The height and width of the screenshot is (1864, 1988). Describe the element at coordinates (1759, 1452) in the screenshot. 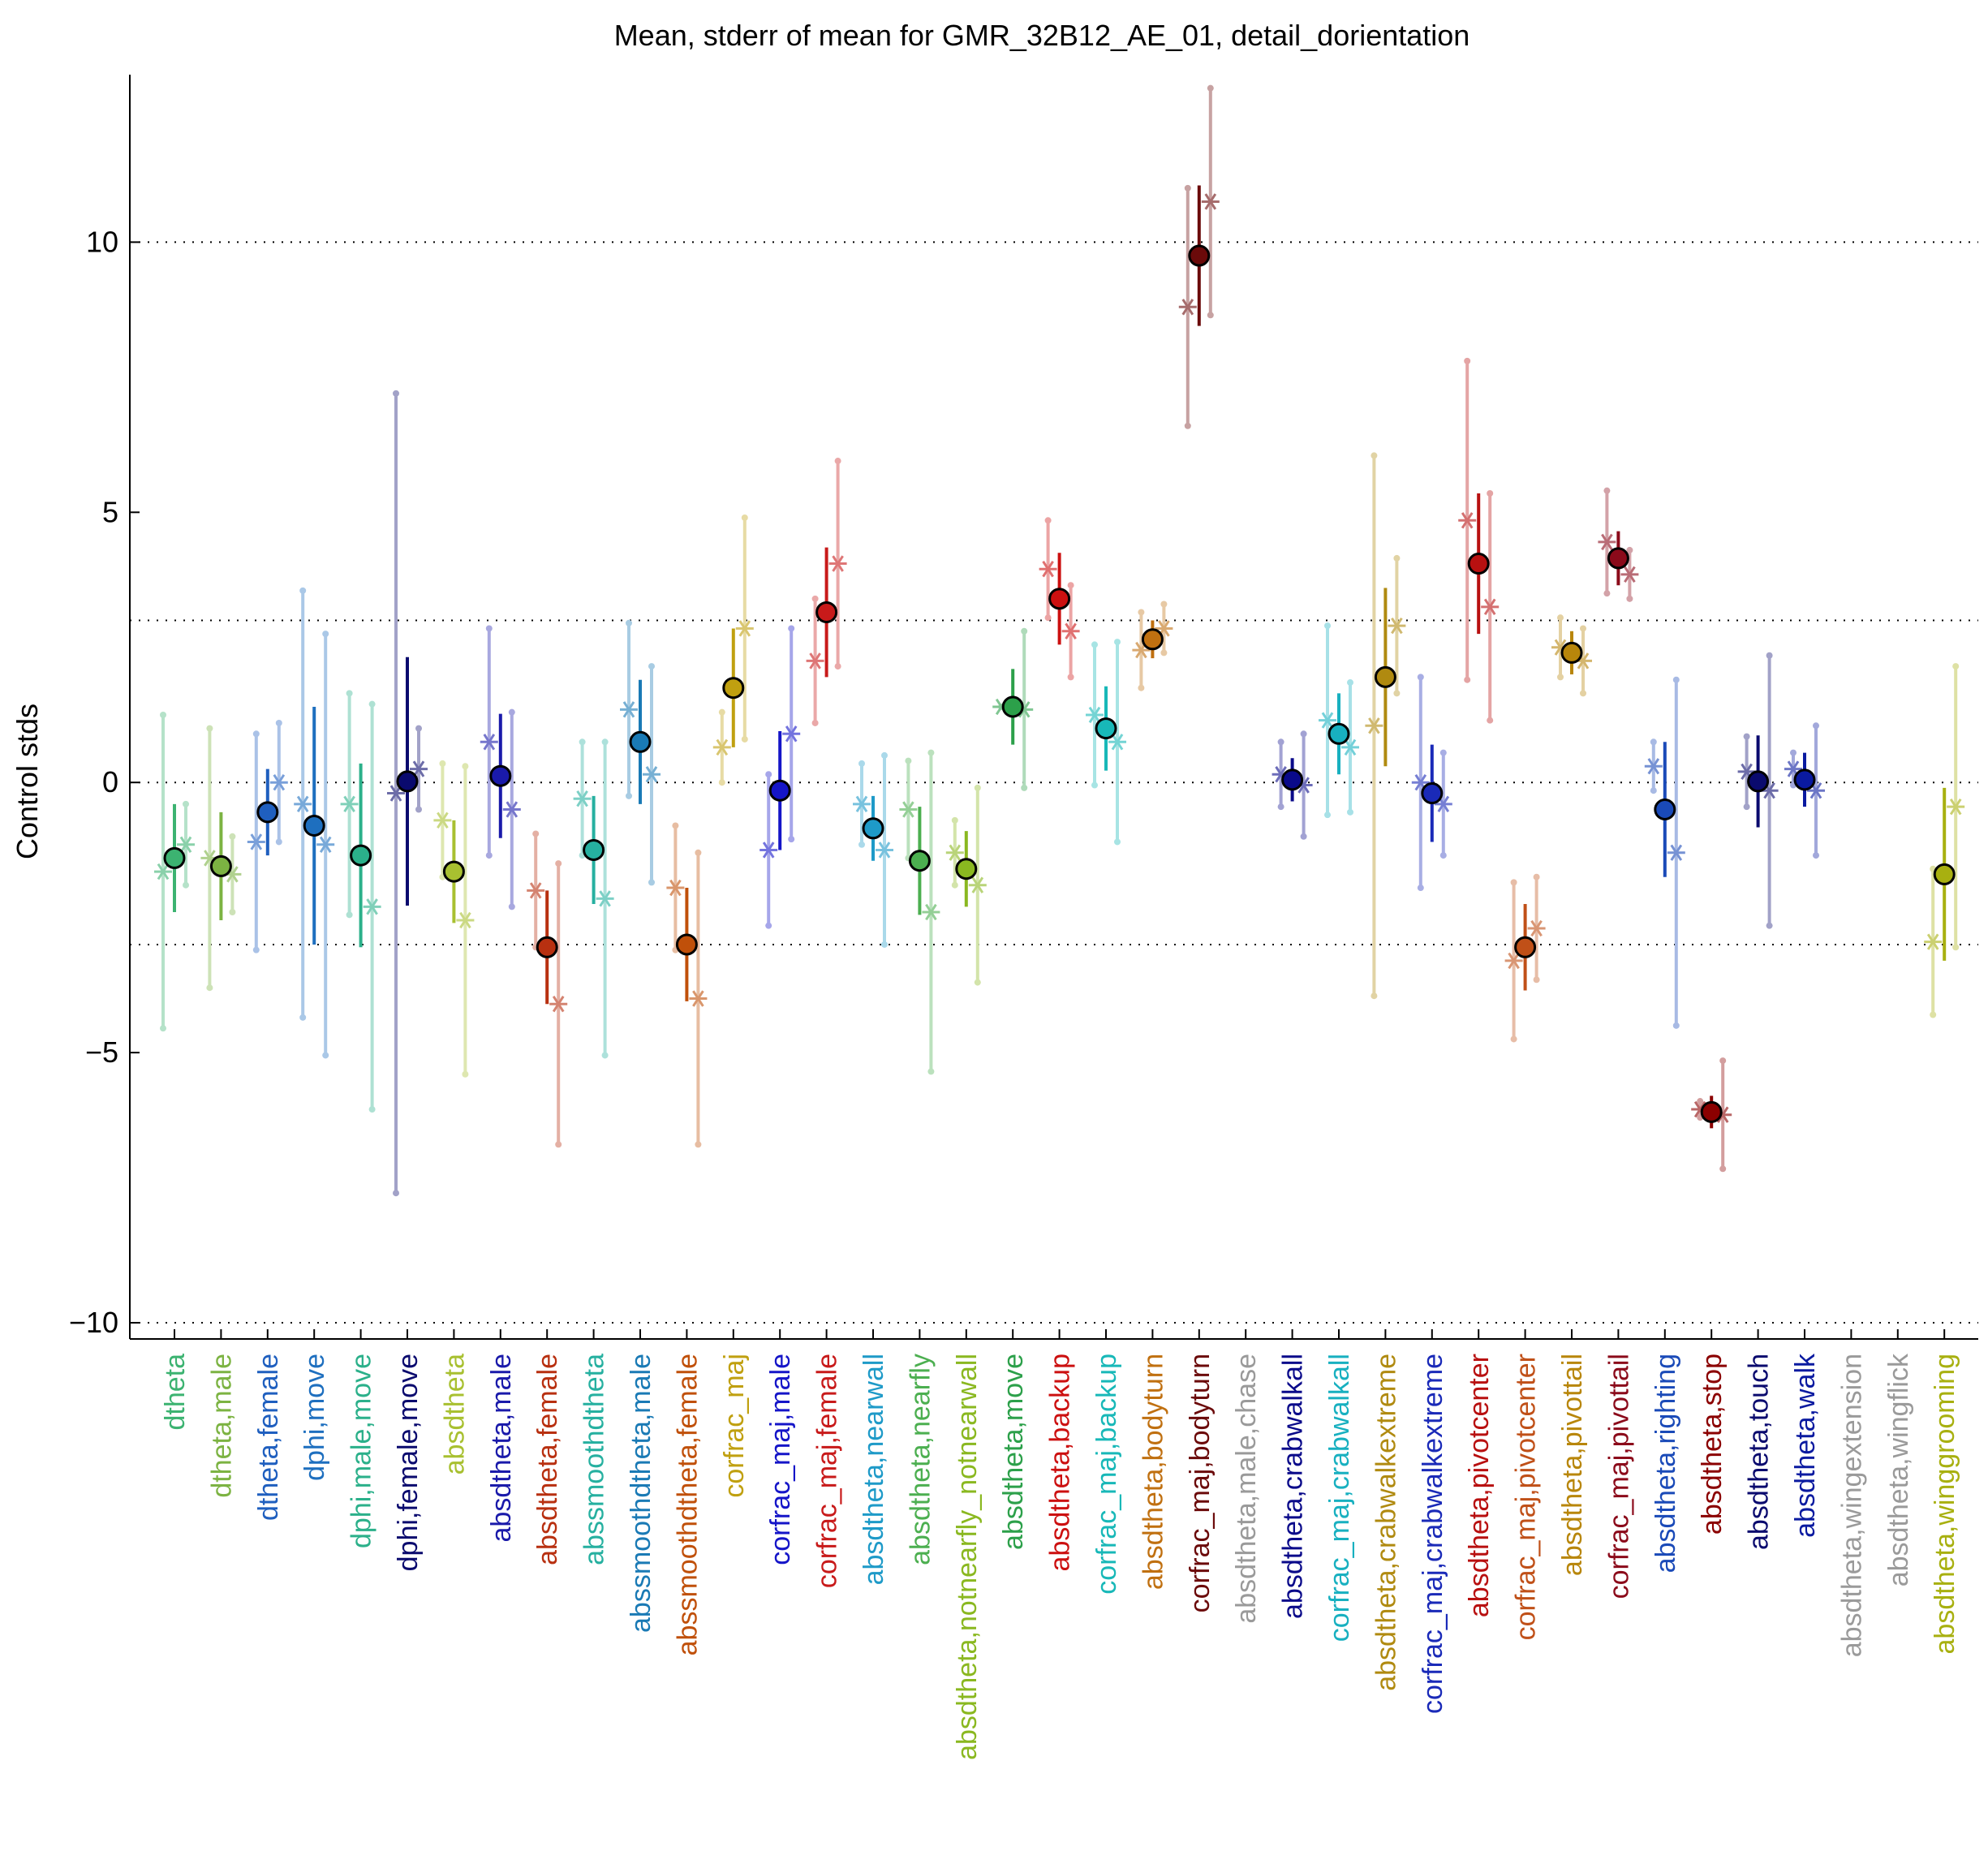

I see `x-tick-label: absdtheta,touch` at that location.